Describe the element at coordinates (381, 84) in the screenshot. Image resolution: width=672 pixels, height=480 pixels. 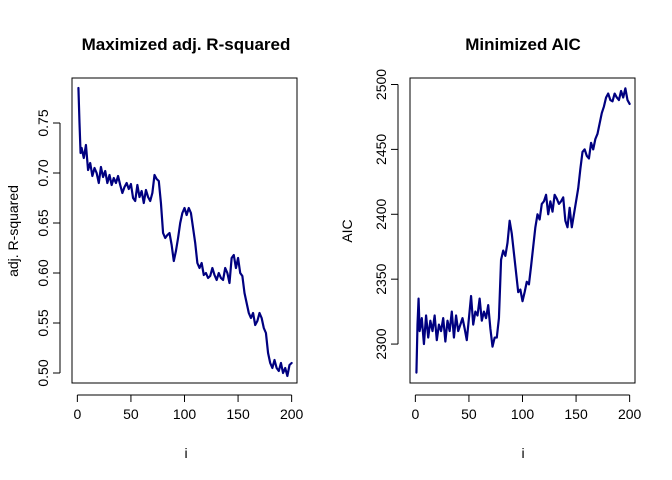
I see `y-tick-label: 2500` at that location.